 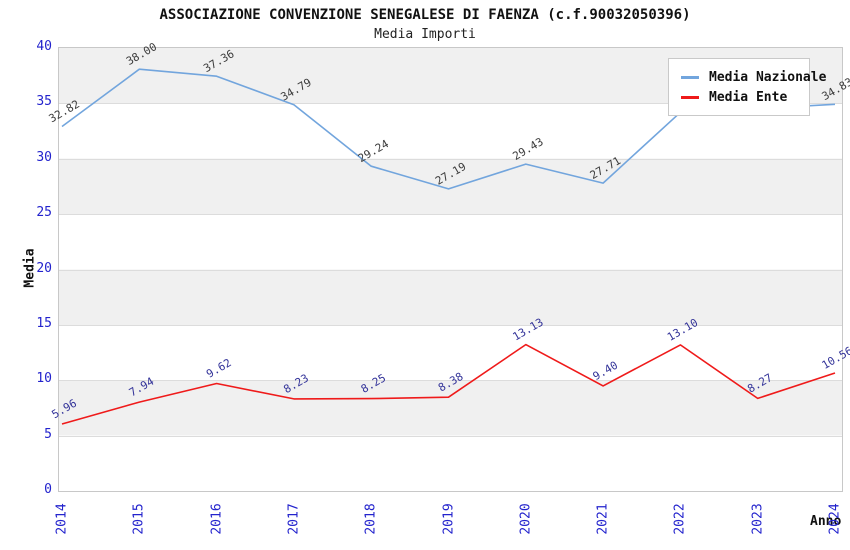 What do you see at coordinates (44, 379) in the screenshot?
I see `y-tick-label: 10` at bounding box center [44, 379].